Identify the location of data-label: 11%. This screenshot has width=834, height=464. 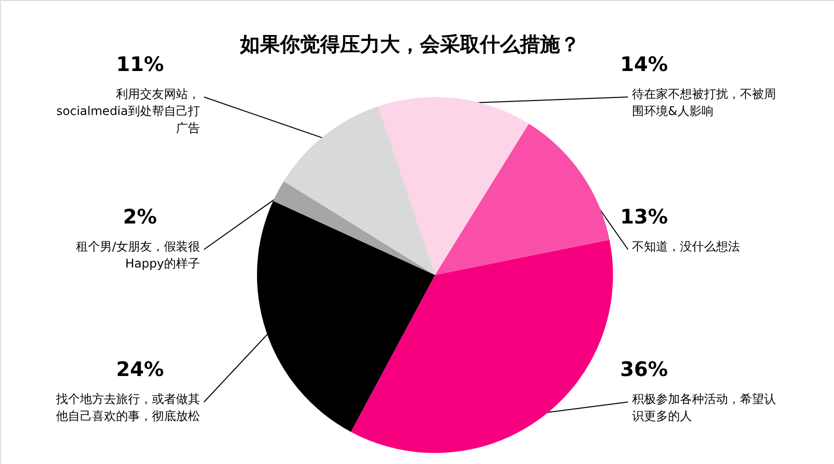
(140, 64).